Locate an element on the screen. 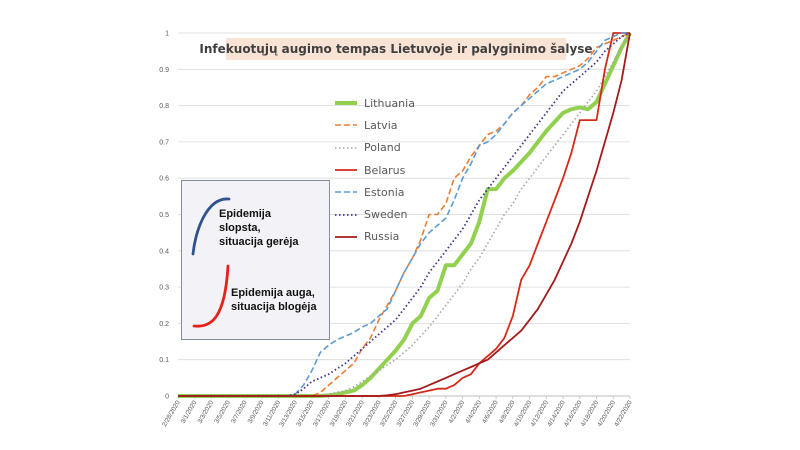 The height and width of the screenshot is (450, 800). inset-top-text: Epidemija slopsta, situacija gerėja is located at coordinates (259, 228).